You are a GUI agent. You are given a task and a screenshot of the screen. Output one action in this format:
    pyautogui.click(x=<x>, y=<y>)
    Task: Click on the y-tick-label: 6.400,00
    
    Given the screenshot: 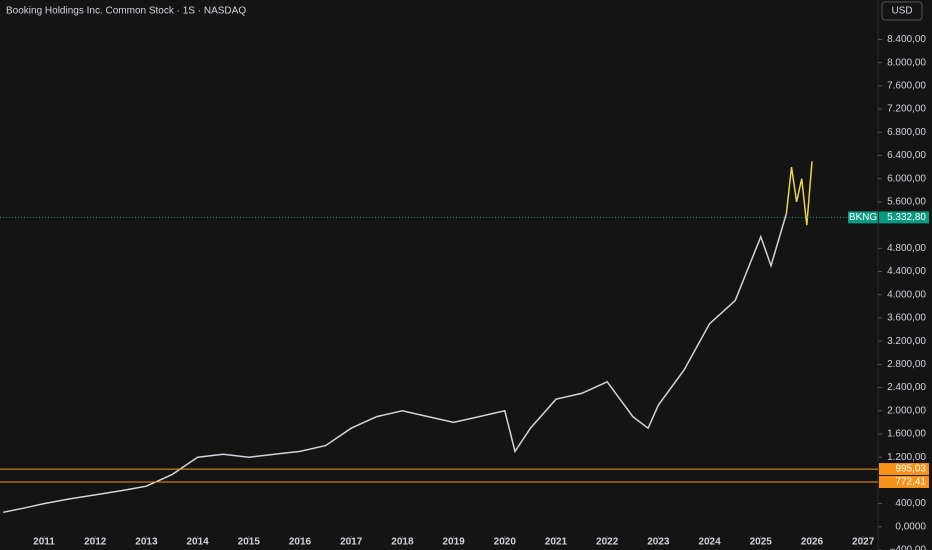 What is the action you would take?
    pyautogui.click(x=906, y=155)
    